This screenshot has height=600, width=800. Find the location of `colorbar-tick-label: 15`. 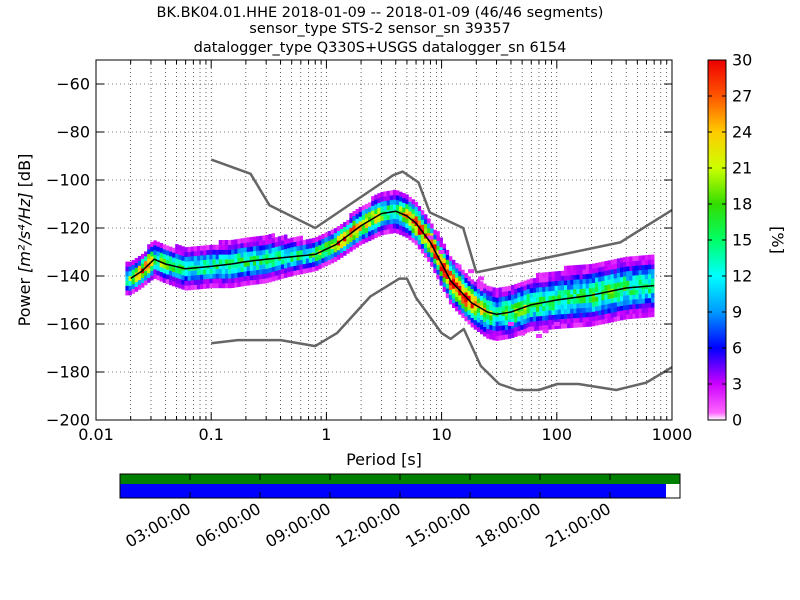

colorbar-tick-label: 15 is located at coordinates (742, 240).